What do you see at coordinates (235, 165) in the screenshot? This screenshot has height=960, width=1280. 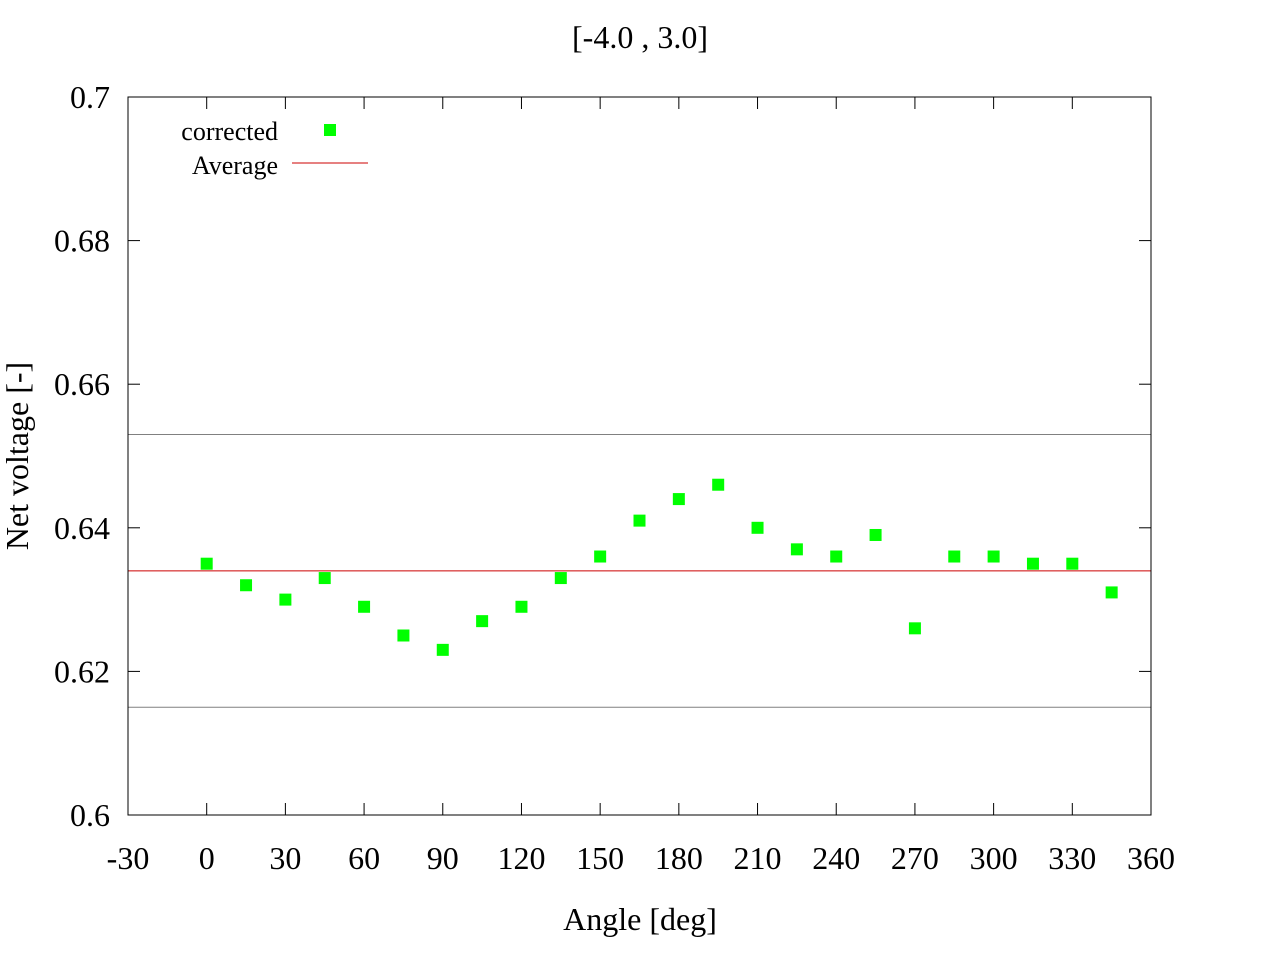 I see `legend-label-average: Average` at bounding box center [235, 165].